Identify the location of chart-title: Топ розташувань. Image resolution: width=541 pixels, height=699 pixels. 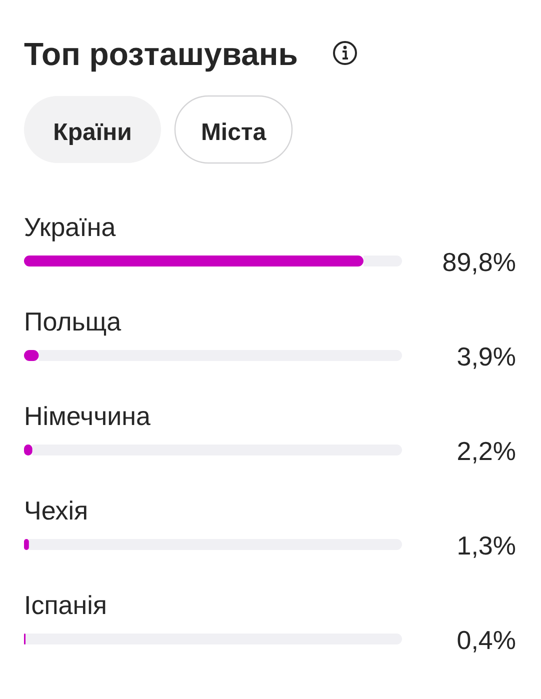
(161, 54).